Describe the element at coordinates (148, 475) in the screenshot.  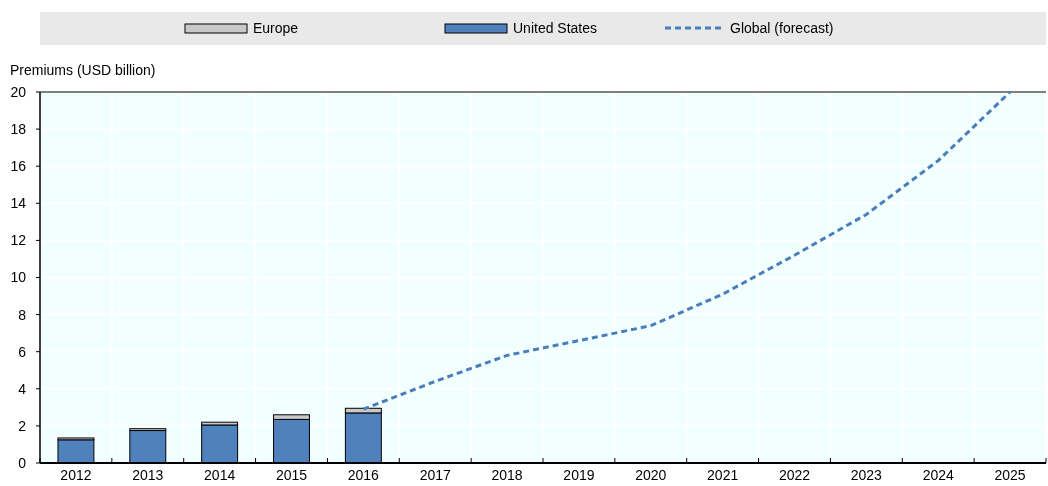
I see `x-tick-label: 2013` at that location.